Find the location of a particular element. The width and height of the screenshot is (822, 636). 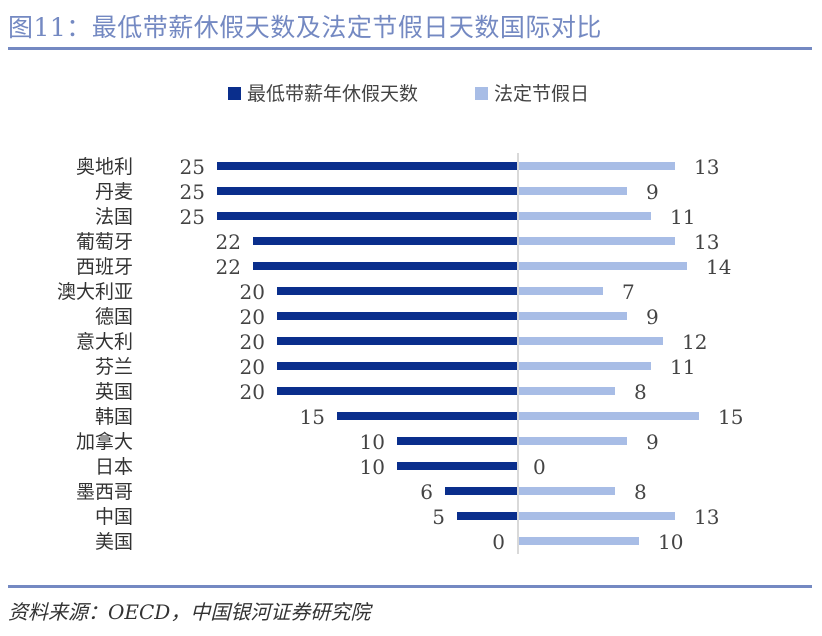

source-divider is located at coordinates (410, 586).